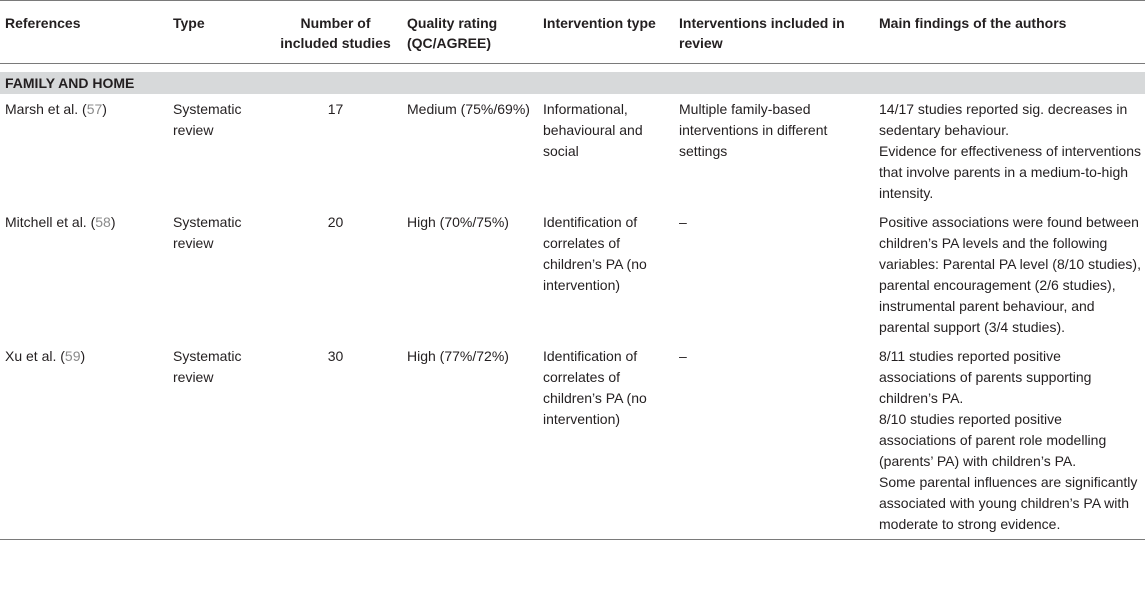 The height and width of the screenshot is (598, 1145). I want to click on reference-author: Marsh et al. (, so click(46, 109).